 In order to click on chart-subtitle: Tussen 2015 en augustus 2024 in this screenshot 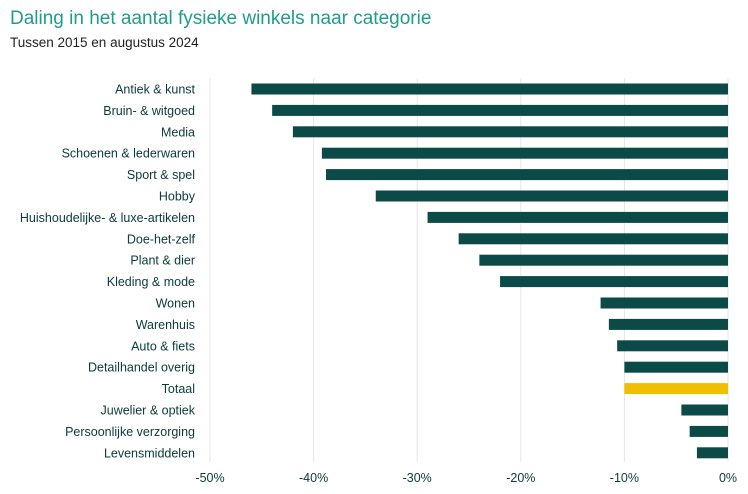, I will do `click(104, 42)`.